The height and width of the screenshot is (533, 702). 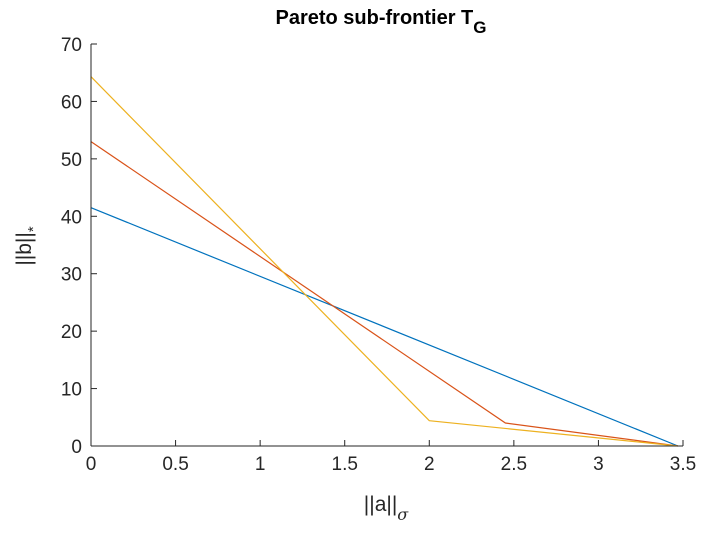 I want to click on y-axis-label: ||b||*, so click(x=27, y=246).